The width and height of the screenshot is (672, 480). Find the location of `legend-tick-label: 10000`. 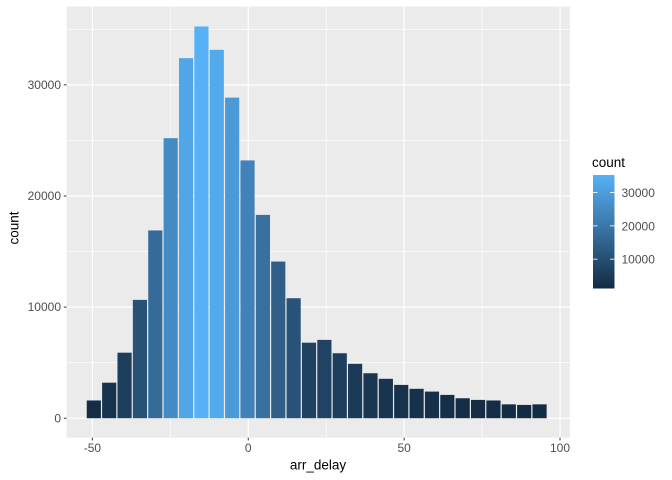

legend-tick-label: 10000 is located at coordinates (639, 260).